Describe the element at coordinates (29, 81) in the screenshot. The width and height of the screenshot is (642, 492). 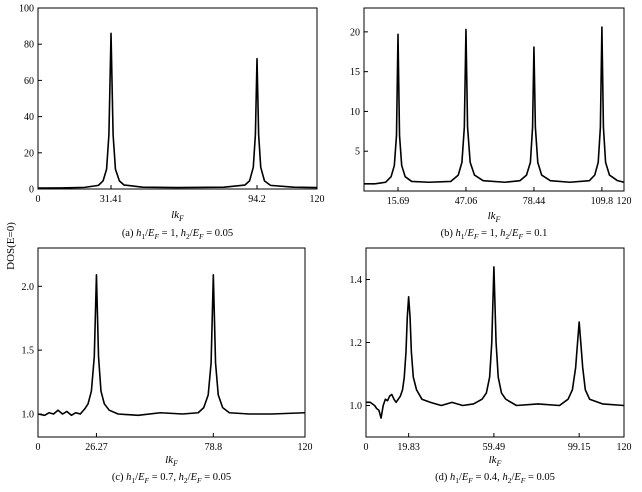
I see `y-tick-label: 60` at that location.